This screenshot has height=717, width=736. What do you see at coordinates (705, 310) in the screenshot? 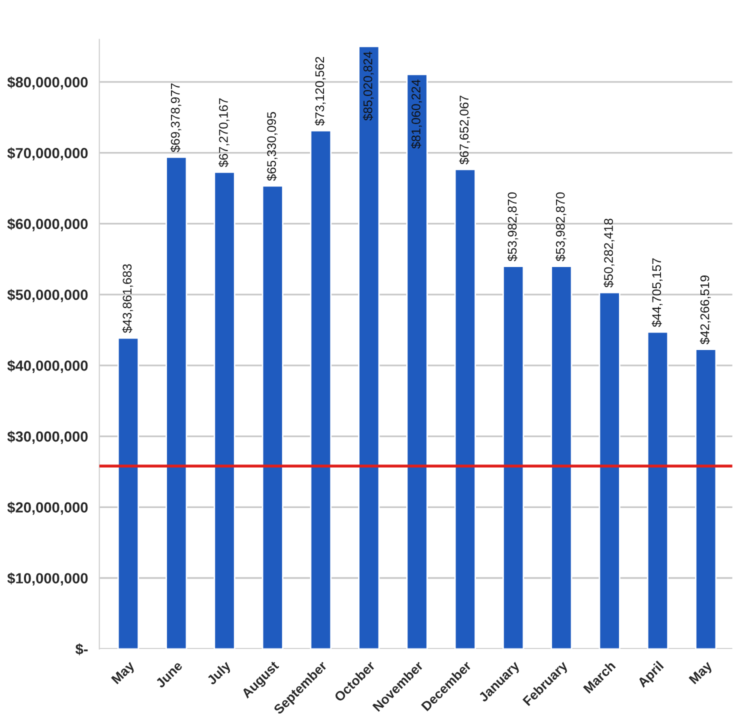
I see `data-label: $42,266,519` at bounding box center [705, 310].